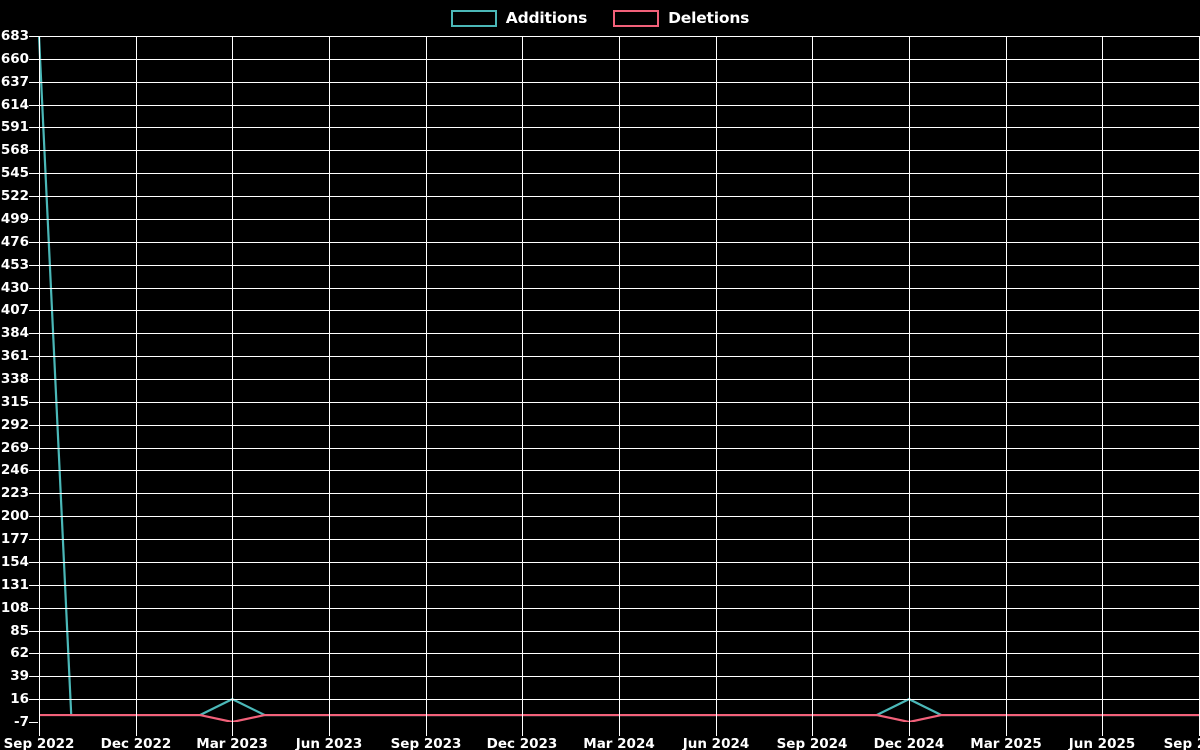 The height and width of the screenshot is (750, 1200). What do you see at coordinates (14, 585) in the screenshot?
I see `y-axis-tick-label: 131` at bounding box center [14, 585].